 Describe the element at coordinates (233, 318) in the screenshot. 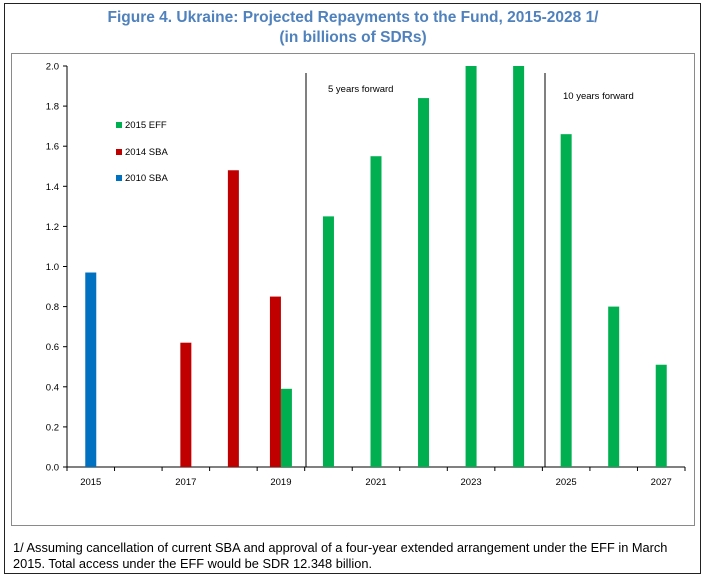

I see `bar-2014-sba-2018` at that location.